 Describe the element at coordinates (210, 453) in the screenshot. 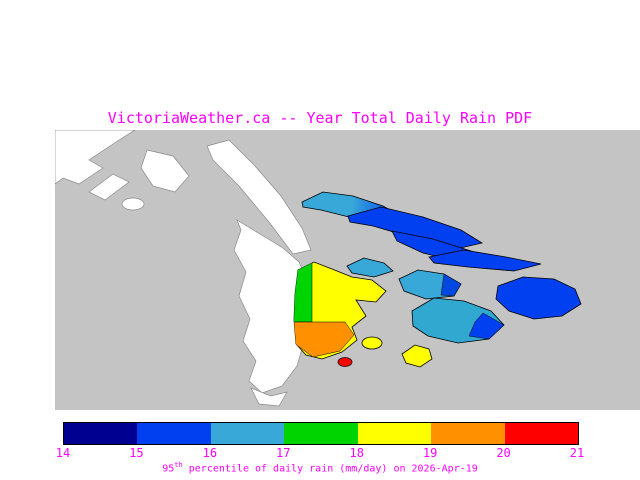

I see `colorbar-tick-label: 16` at that location.